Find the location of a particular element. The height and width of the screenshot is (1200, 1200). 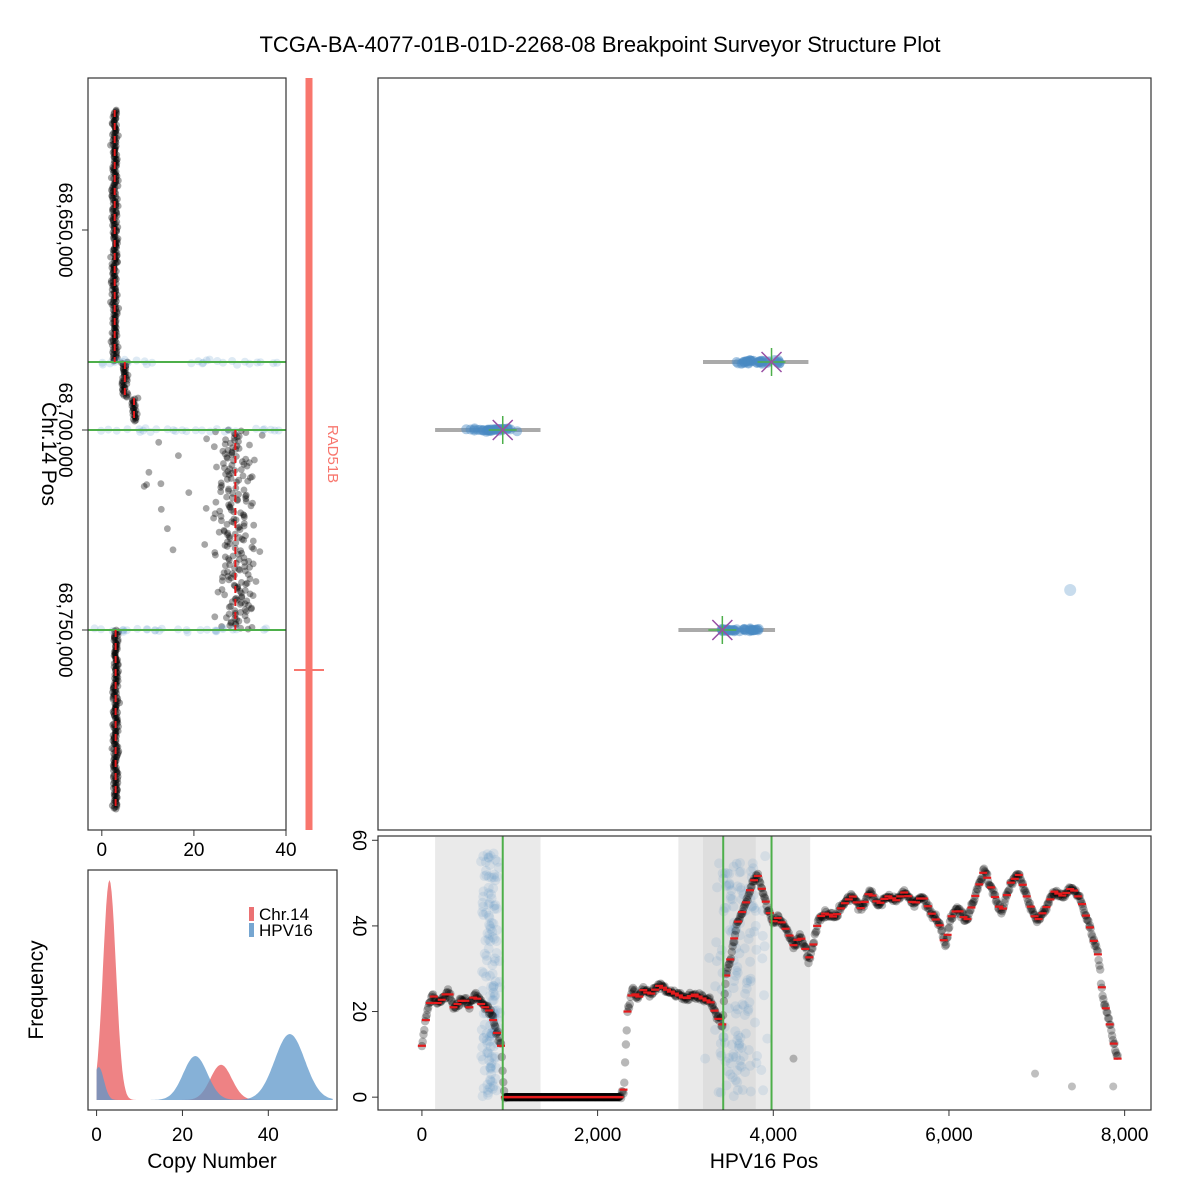

legend-label: Chr.14 is located at coordinates (284, 914).